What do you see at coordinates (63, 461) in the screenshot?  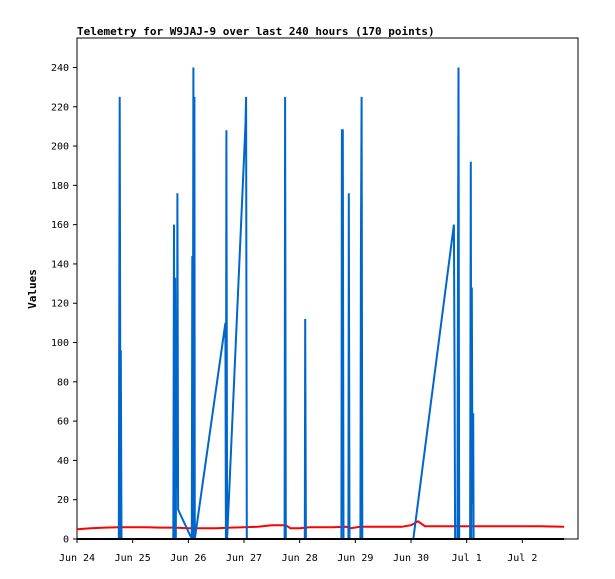 I see `y-tick-label: 40` at bounding box center [63, 461].